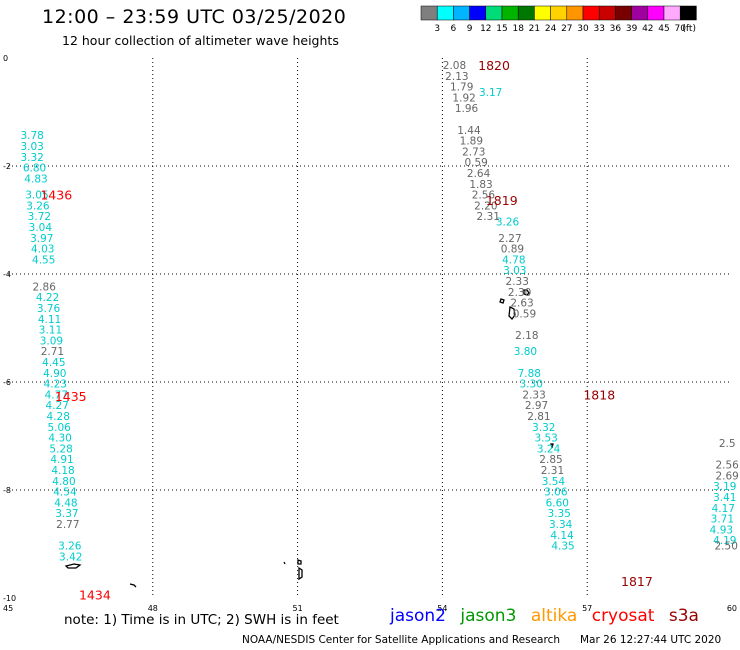  What do you see at coordinates (31, 136) in the screenshot?
I see `wave-height-label: 3.78` at bounding box center [31, 136].